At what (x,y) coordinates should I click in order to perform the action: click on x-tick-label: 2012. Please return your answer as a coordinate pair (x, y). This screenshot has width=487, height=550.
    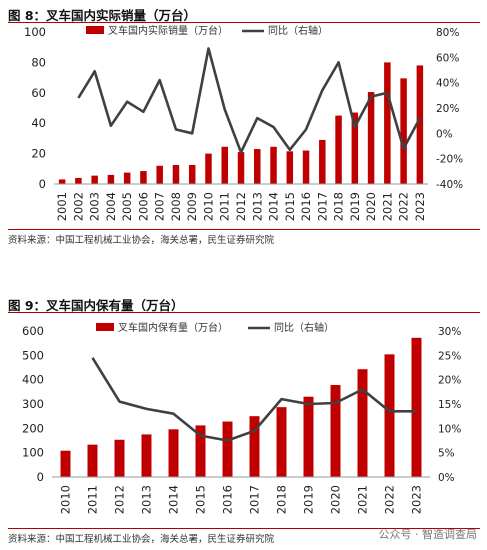
    Looking at the image, I should click on (120, 499).